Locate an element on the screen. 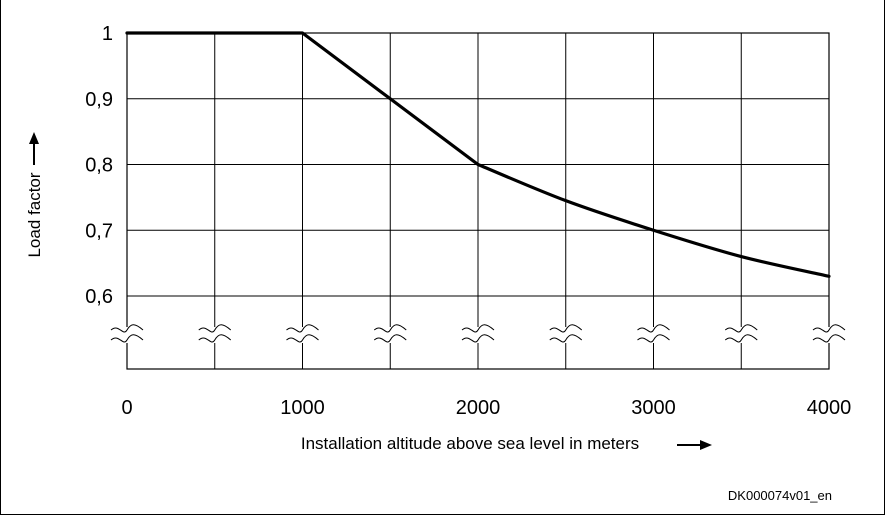 The width and height of the screenshot is (885, 515). axis-break-marks is located at coordinates (478, 333).